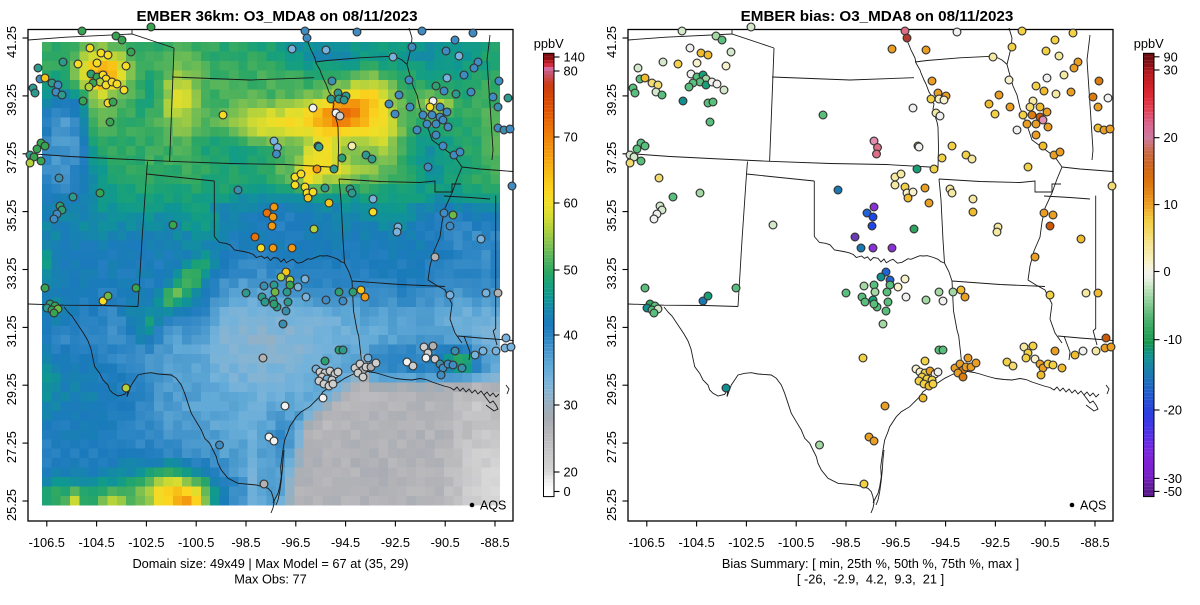 Image resolution: width=1200 pixels, height=605 pixels. What do you see at coordinates (1173, 491) in the screenshot?
I see `svg-text: -50` at bounding box center [1173, 491].